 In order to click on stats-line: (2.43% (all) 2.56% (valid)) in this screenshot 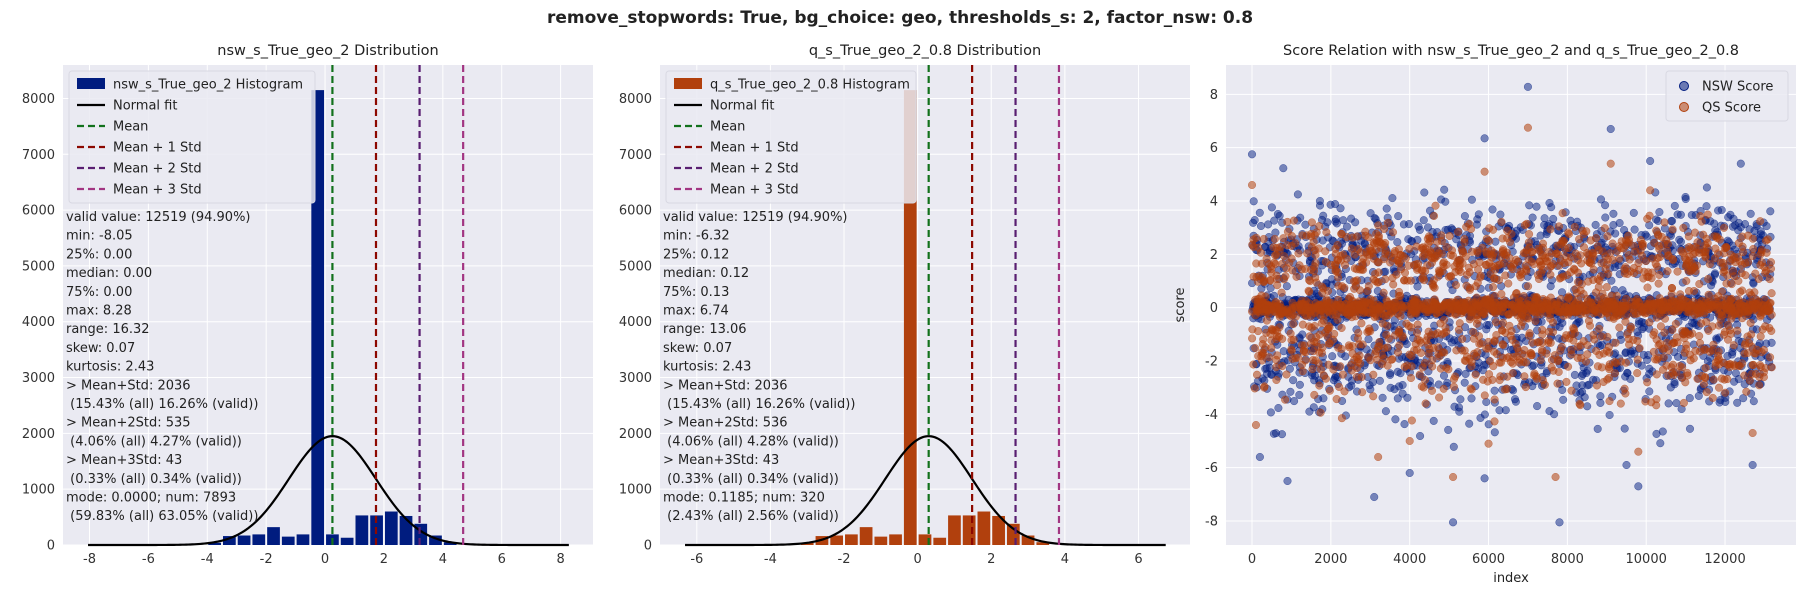, I will do `click(751, 516)`.